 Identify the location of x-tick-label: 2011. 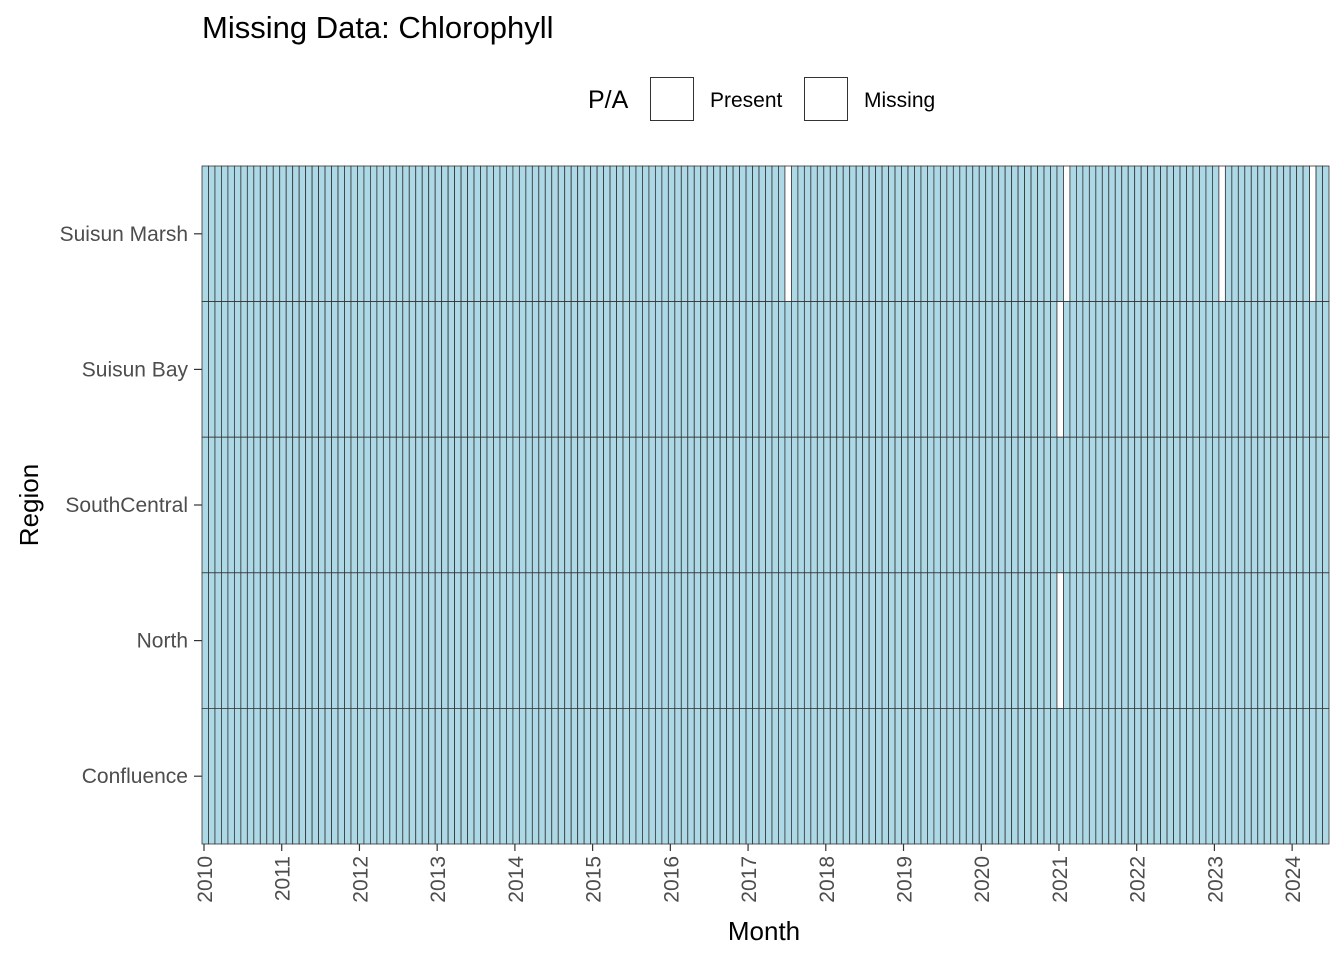
(283, 878).